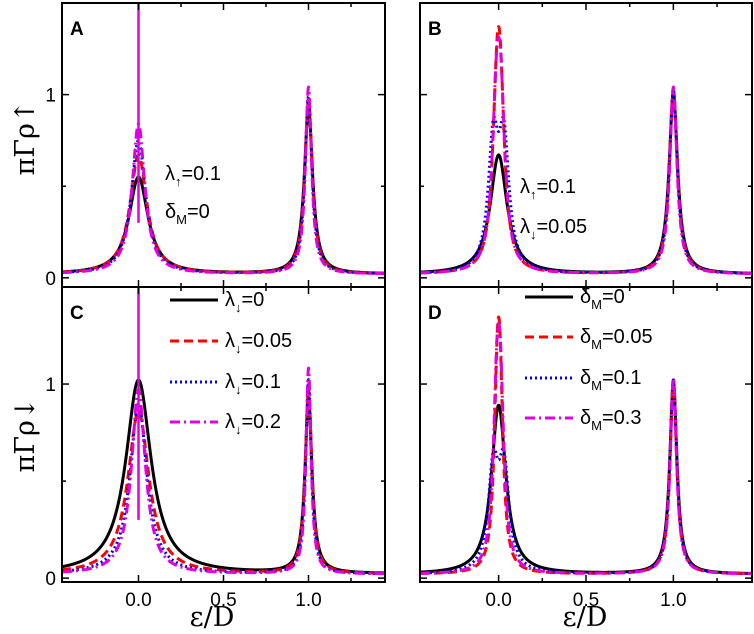  I want to click on legend-label: λ↓=0.1, so click(253, 384).